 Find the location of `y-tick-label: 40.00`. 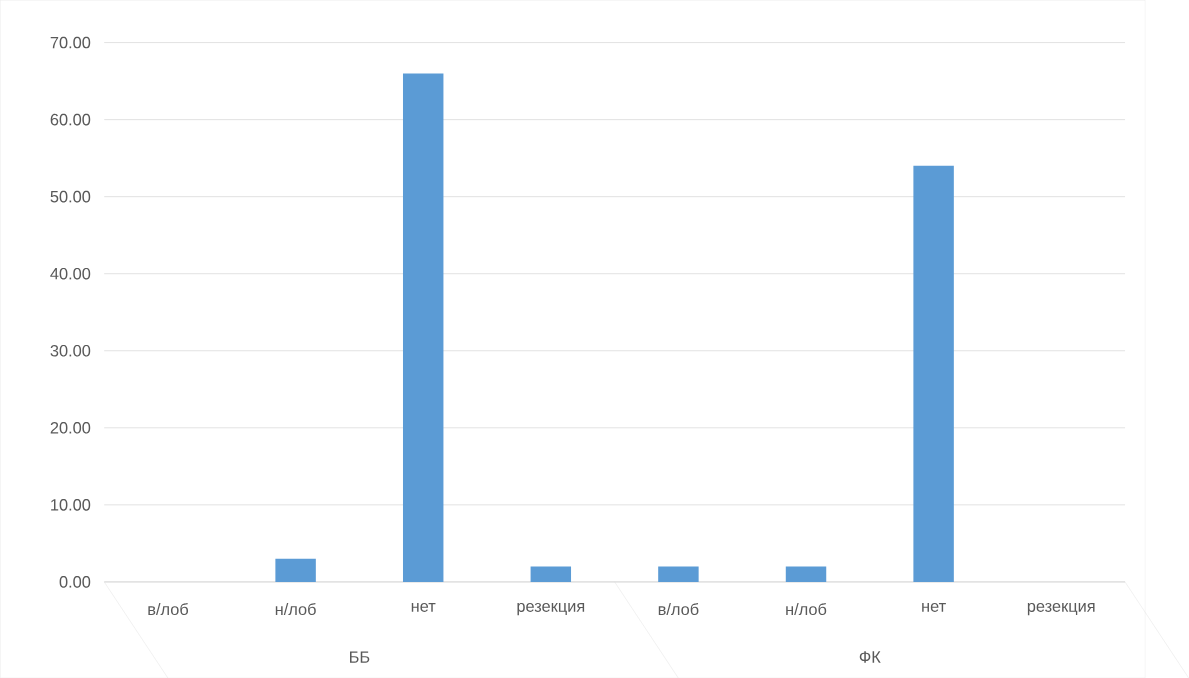

y-tick-label: 40.00 is located at coordinates (70, 273).